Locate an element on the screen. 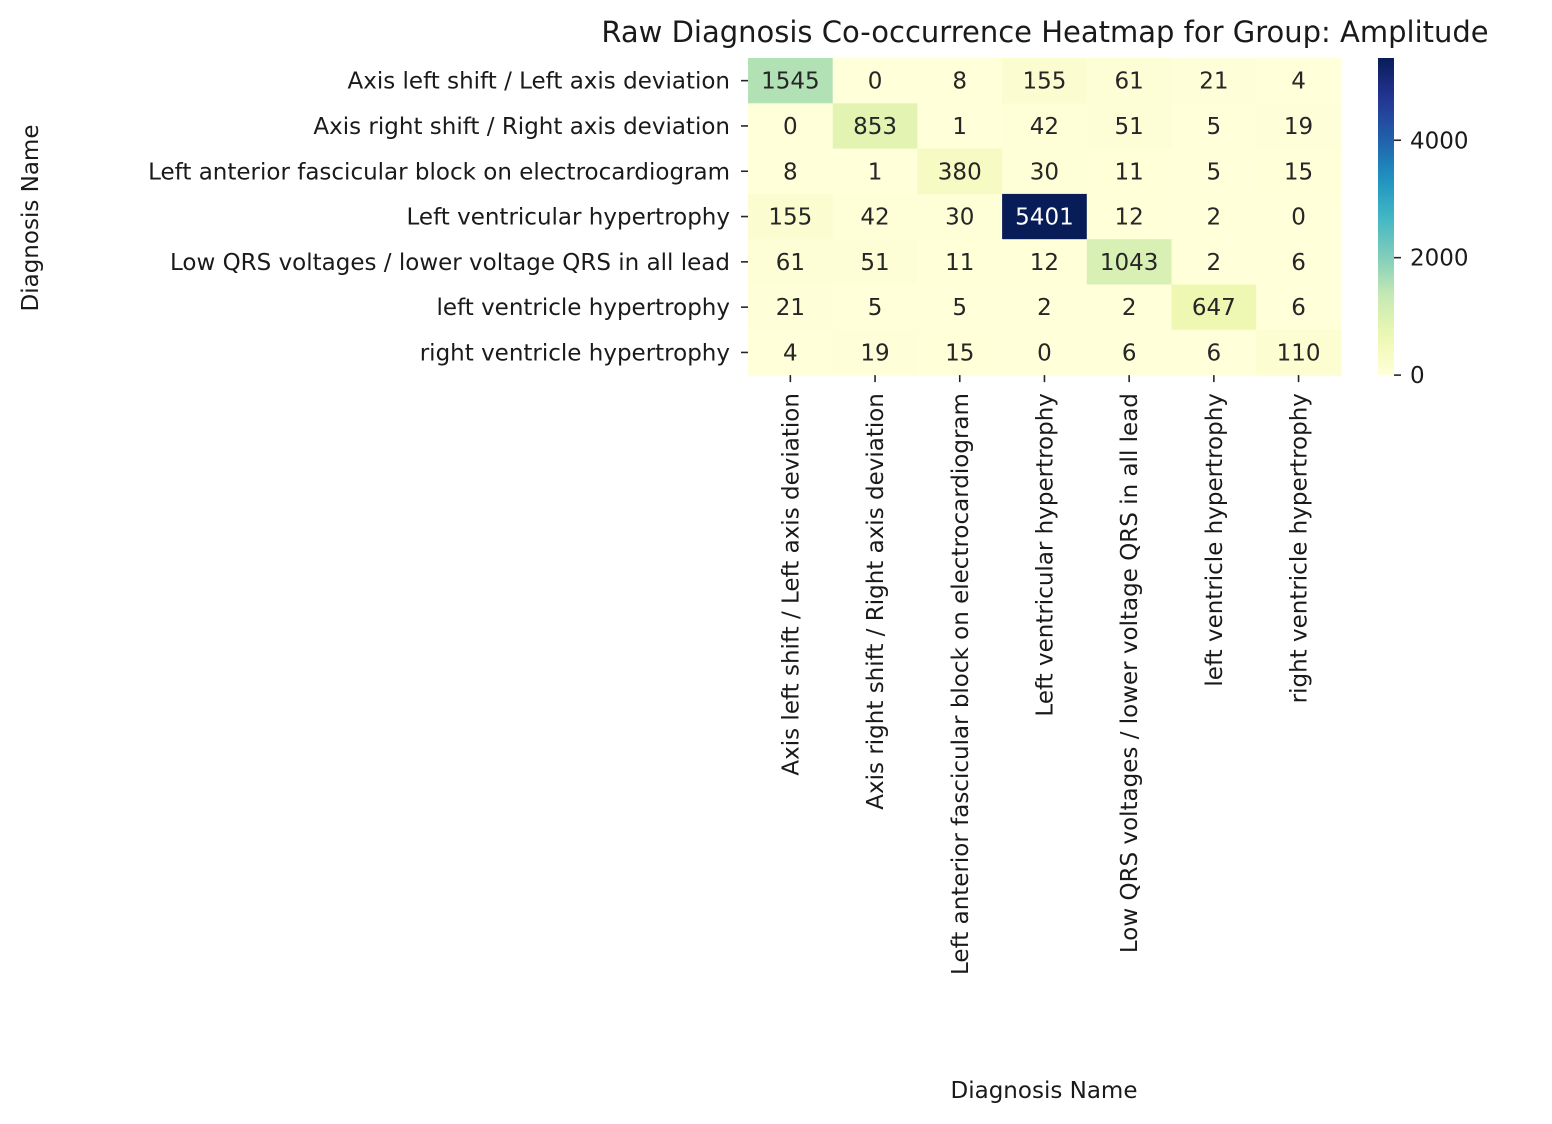  x-tick-label: Axis left shift / Left axis deviation is located at coordinates (791, 584).